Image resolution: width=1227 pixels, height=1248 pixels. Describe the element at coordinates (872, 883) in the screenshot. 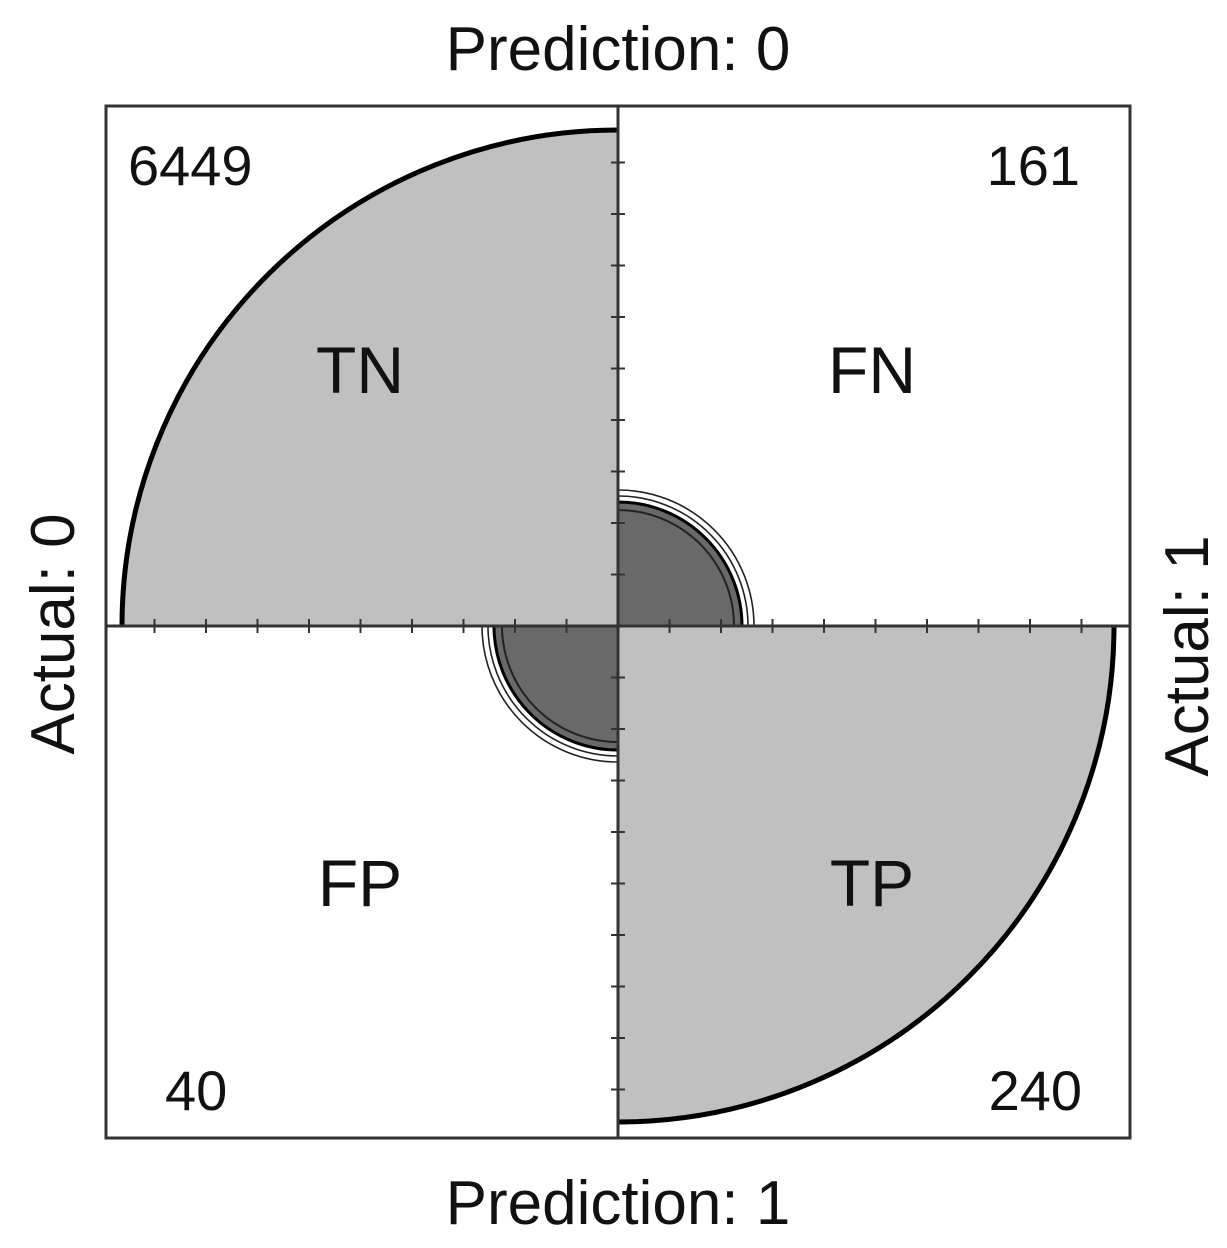

I see `tp-label: TP` at that location.